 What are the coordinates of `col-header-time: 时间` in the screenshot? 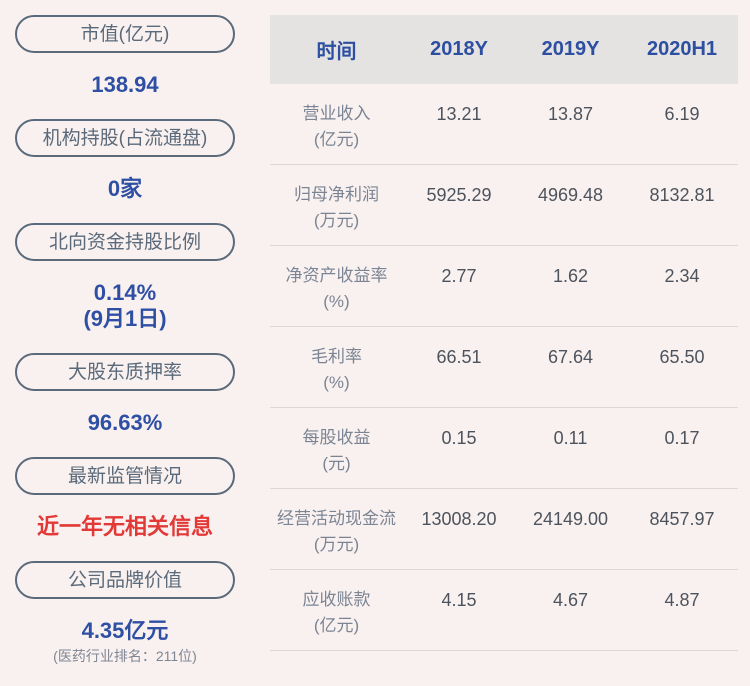 It's located at (336, 52).